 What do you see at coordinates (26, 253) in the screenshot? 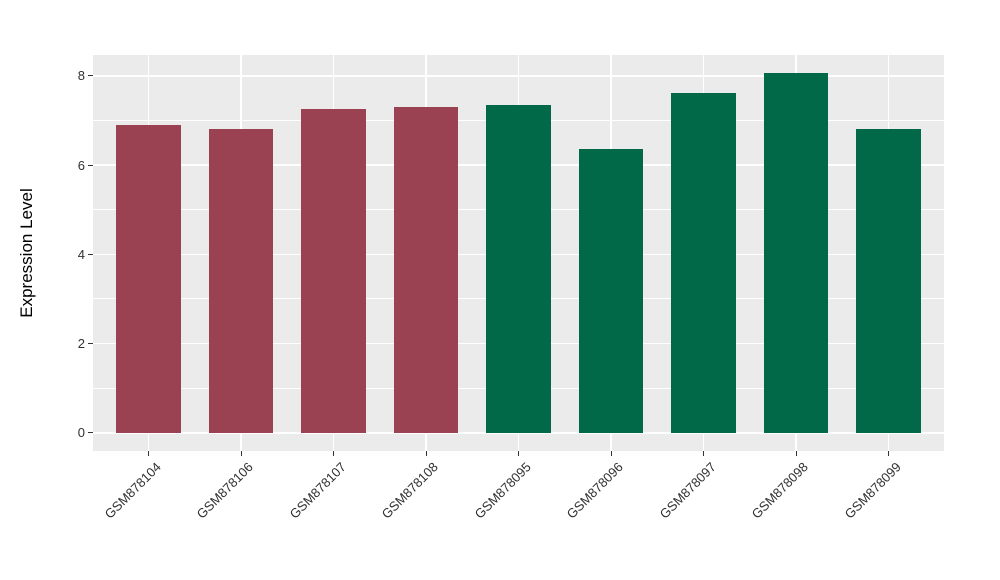
I see `y-axis-title: Expression Level` at bounding box center [26, 253].